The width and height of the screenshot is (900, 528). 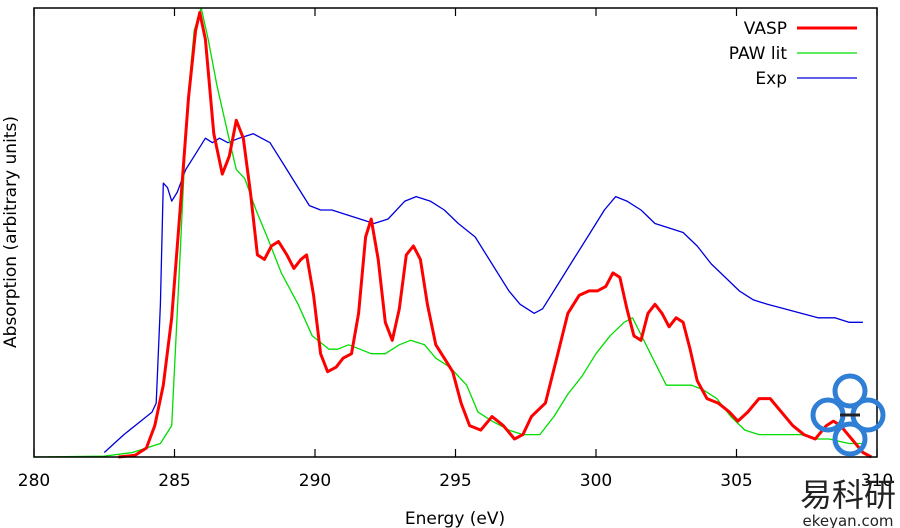 I want to click on watermark-brand-url: ekeyan.com, so click(x=848, y=520).